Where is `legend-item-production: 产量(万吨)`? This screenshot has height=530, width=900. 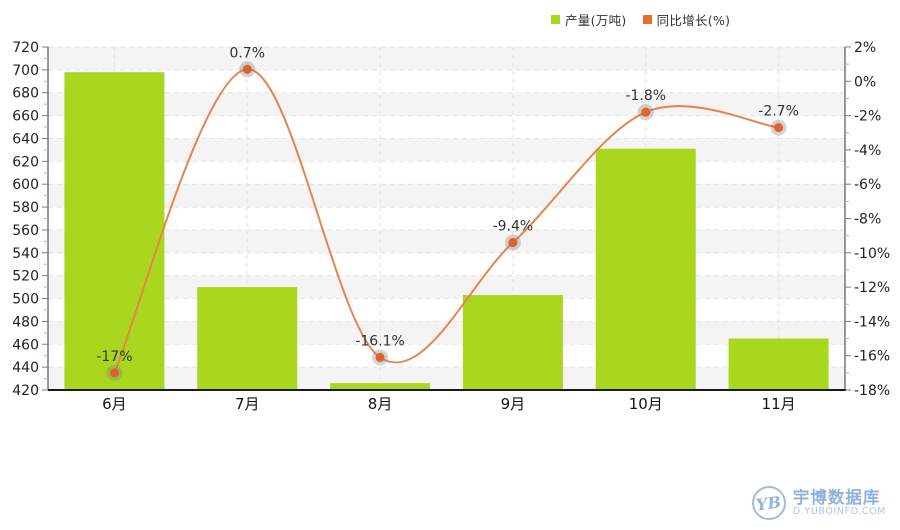 legend-item-production: 产量(万吨) is located at coordinates (589, 19).